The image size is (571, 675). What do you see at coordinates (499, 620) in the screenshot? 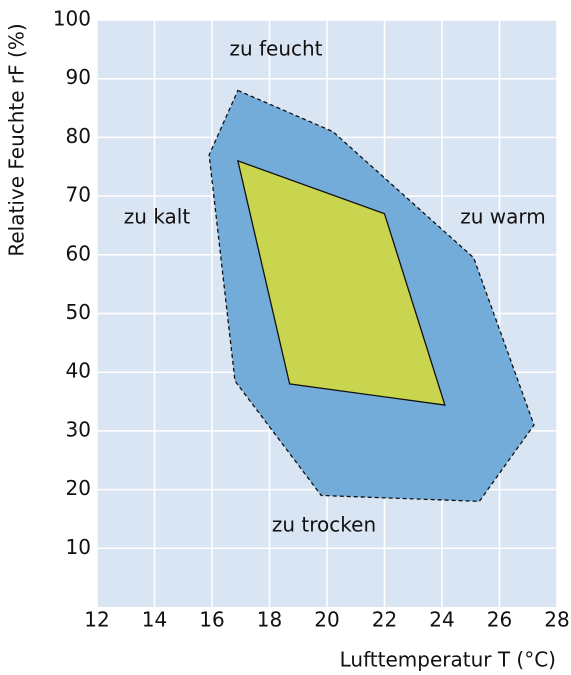
I see `x-tick-label: 26` at bounding box center [499, 620].